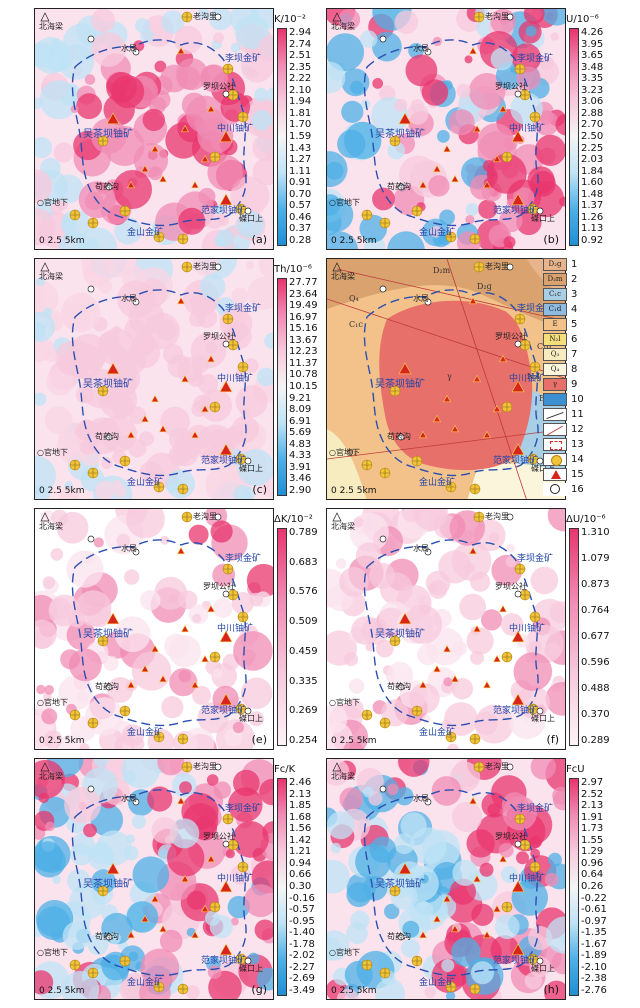  Describe the element at coordinates (282, 387) in the screenshot. I see `colorbar` at that location.